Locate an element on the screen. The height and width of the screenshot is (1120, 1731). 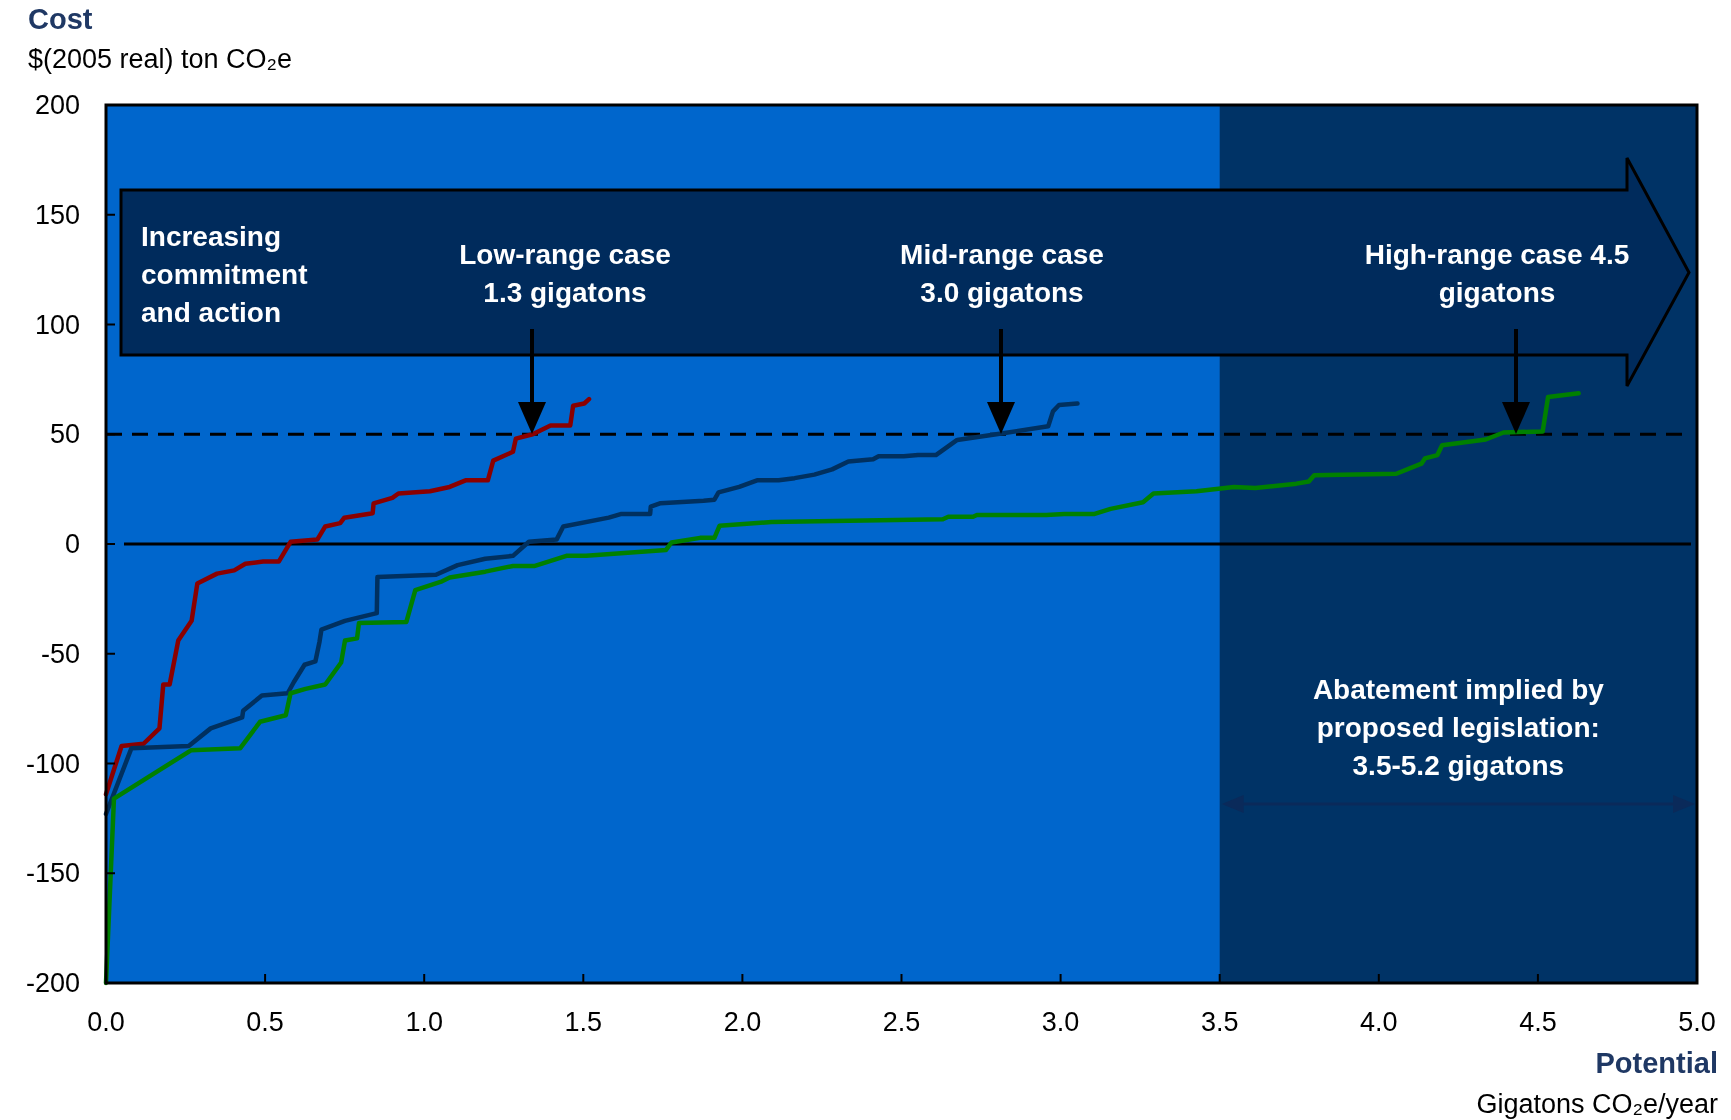
x-axis-title: Potential is located at coordinates (1656, 1063).